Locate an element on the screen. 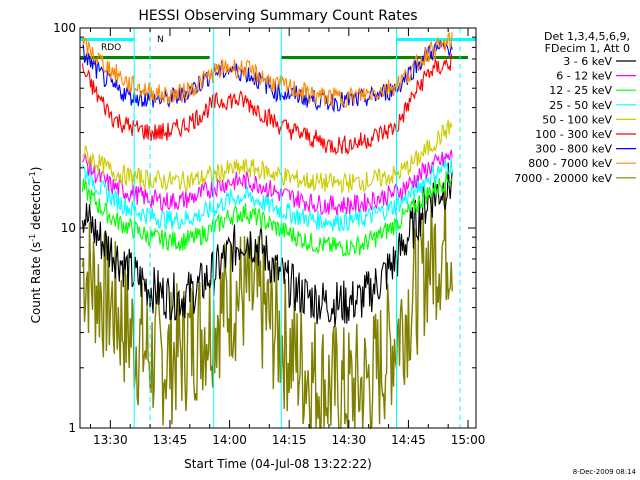 The image size is (640, 480). y-label-sup2: -1 is located at coordinates (32, 175).